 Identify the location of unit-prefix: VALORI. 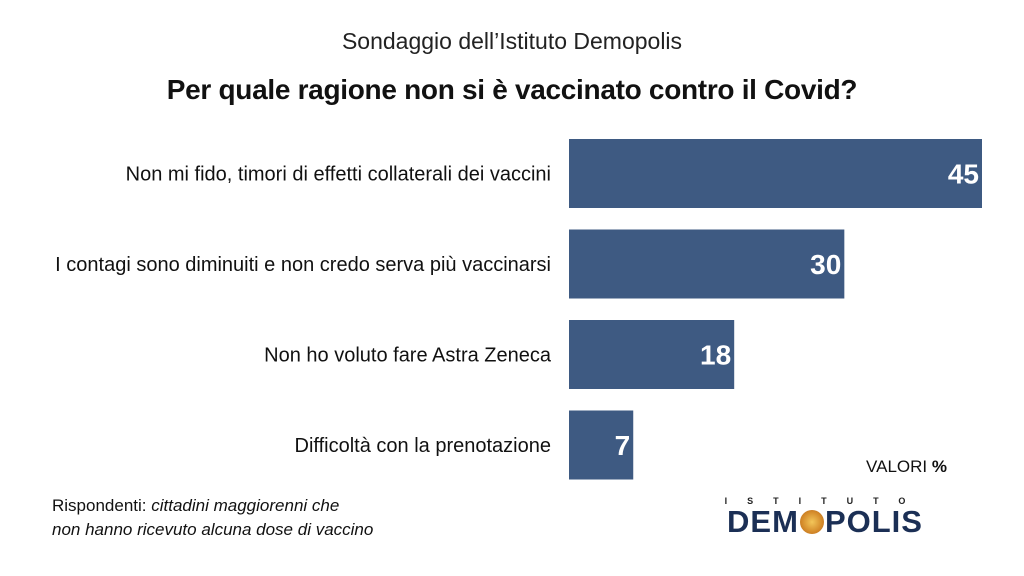
(897, 466).